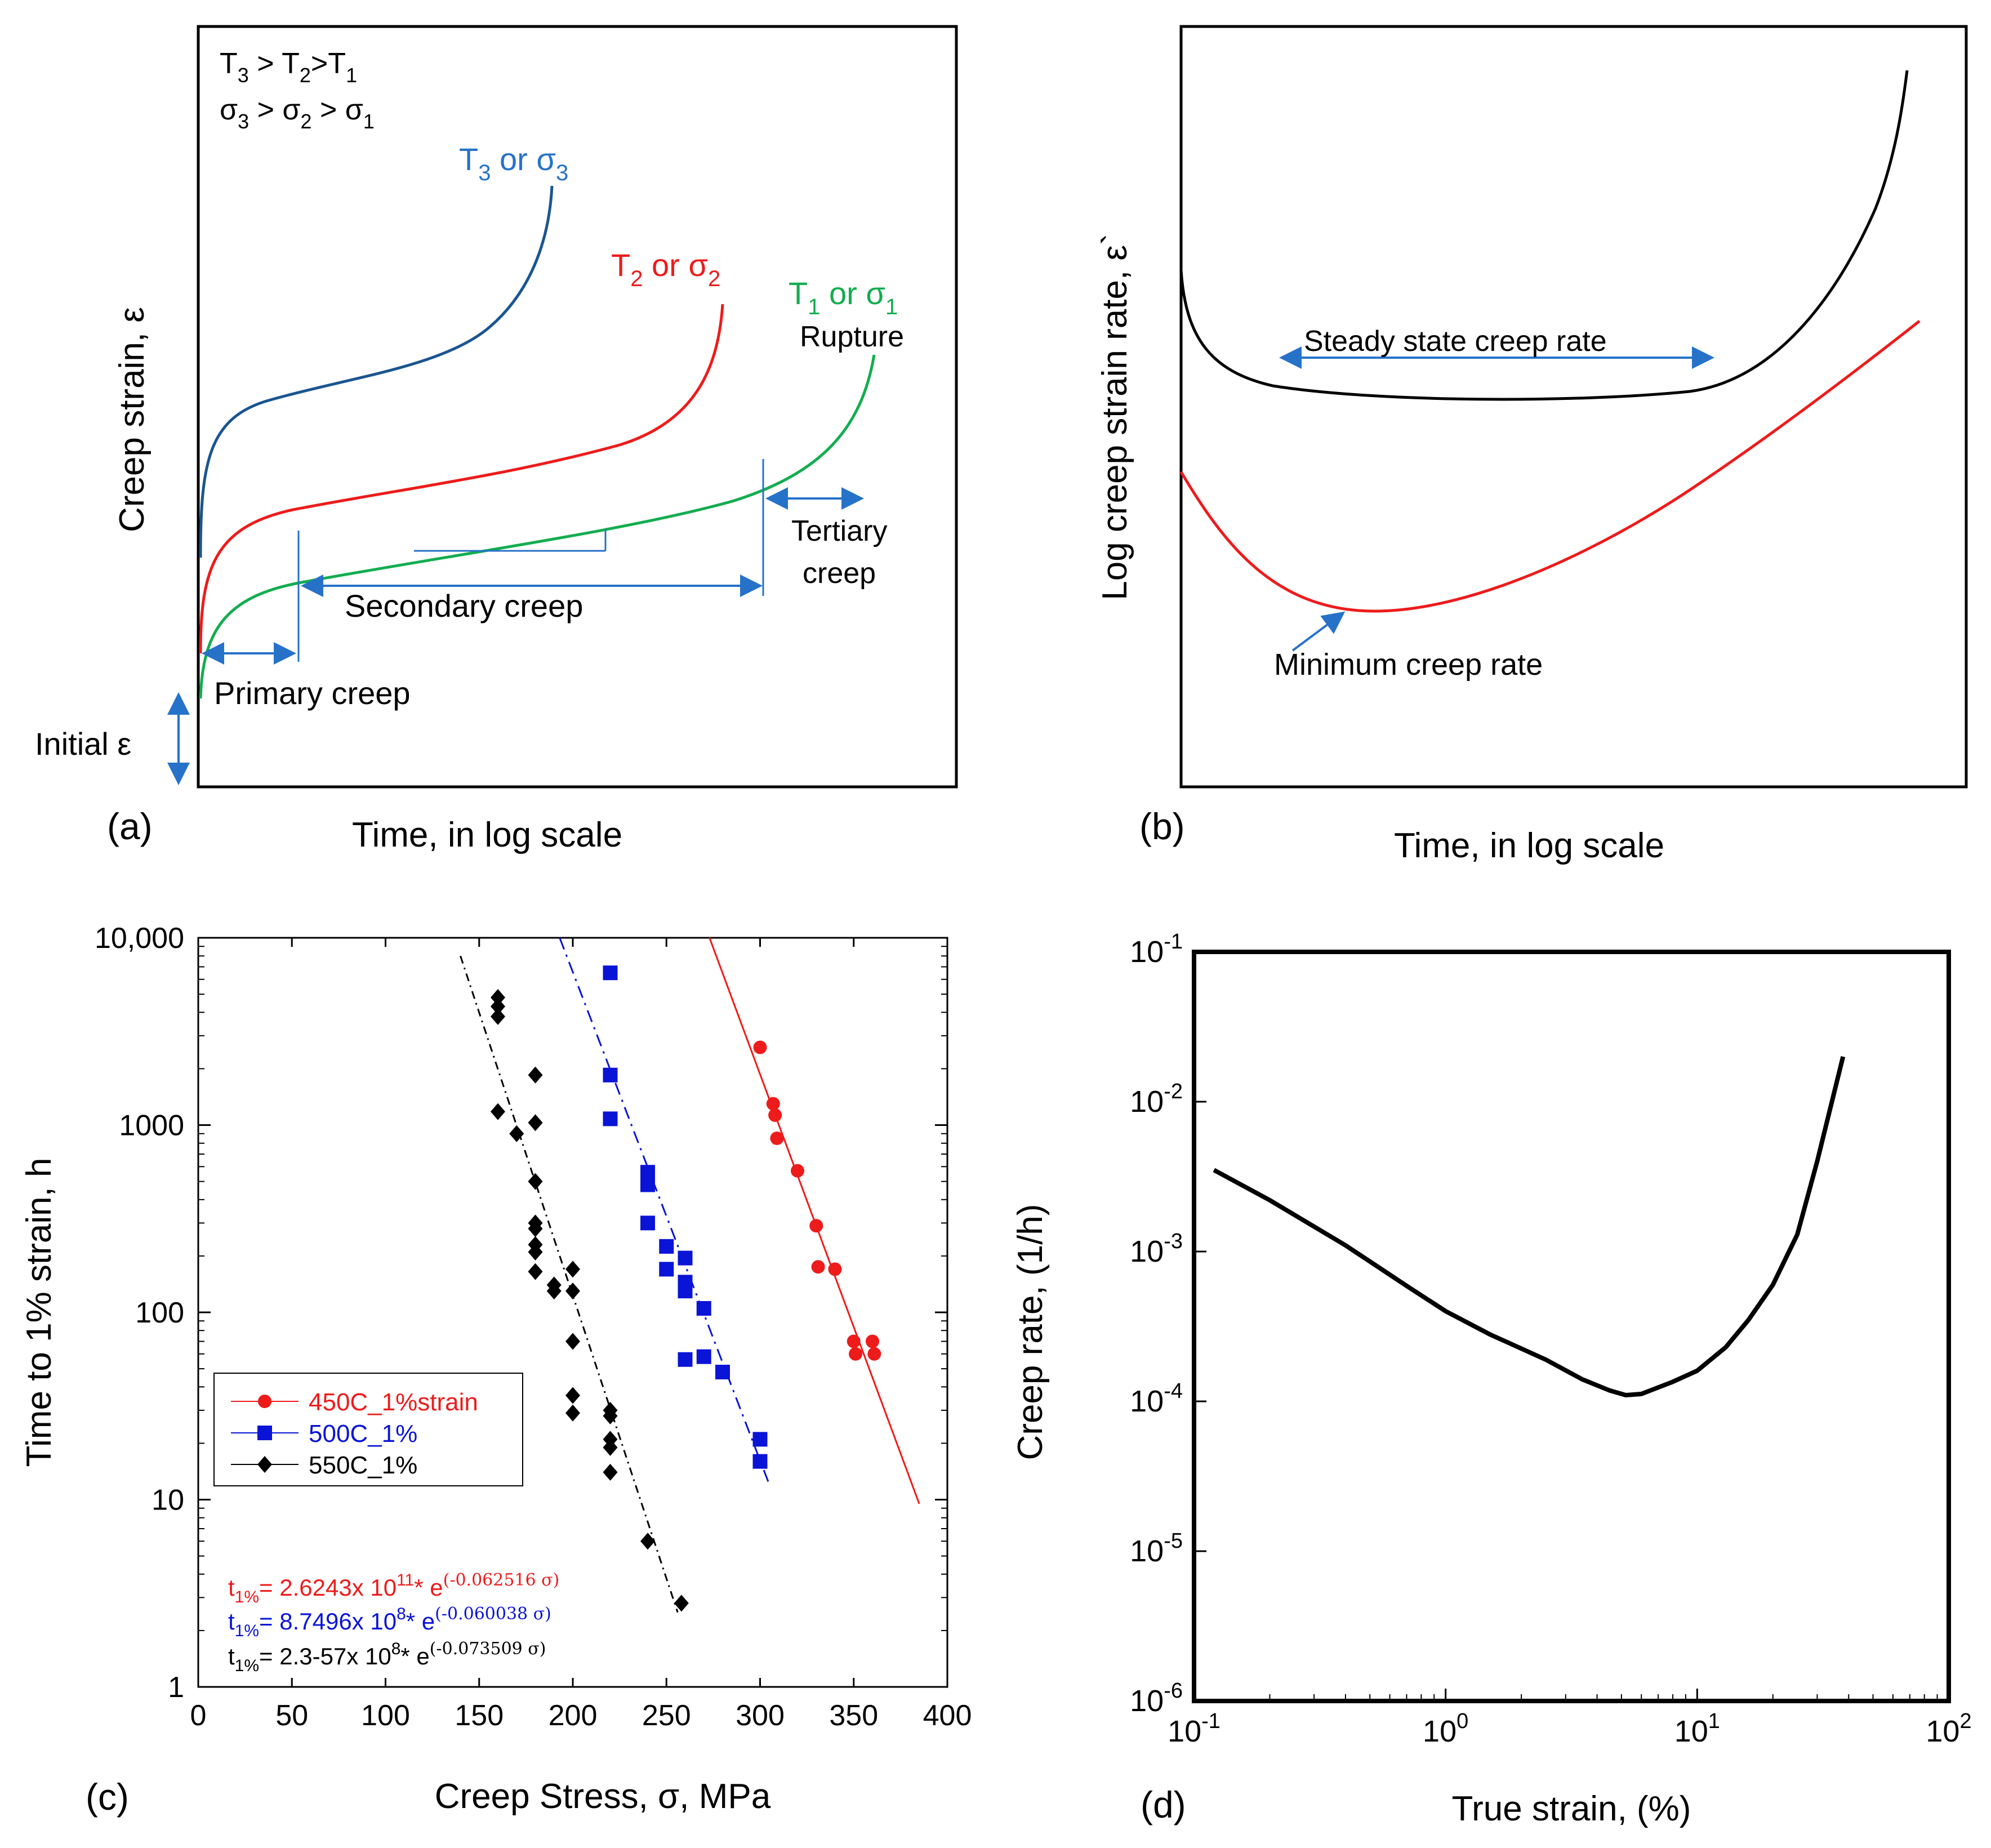 Image resolution: width=1991 pixels, height=1848 pixels. I want to click on panel-c-xtick-label: 350, so click(854, 1715).